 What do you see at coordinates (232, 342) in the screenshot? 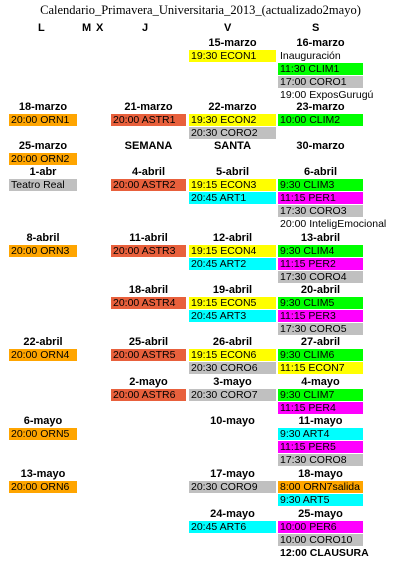
I see `date-label: 26-abril` at bounding box center [232, 342].